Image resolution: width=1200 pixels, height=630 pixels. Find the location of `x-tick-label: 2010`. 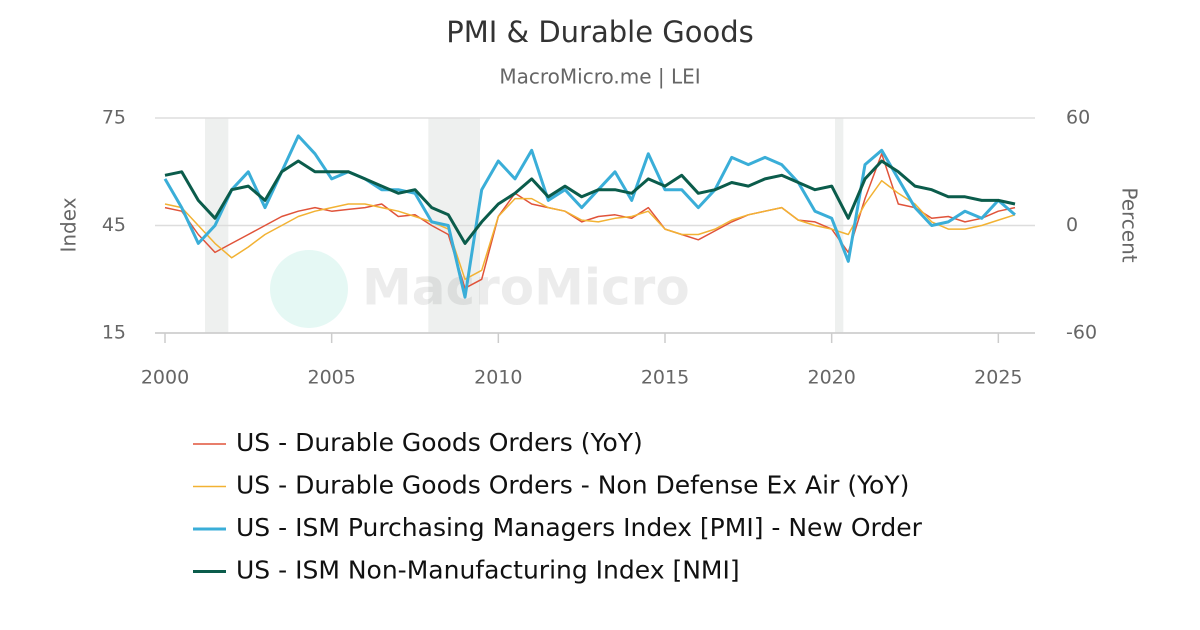

x-tick-label: 2010 is located at coordinates (498, 378).